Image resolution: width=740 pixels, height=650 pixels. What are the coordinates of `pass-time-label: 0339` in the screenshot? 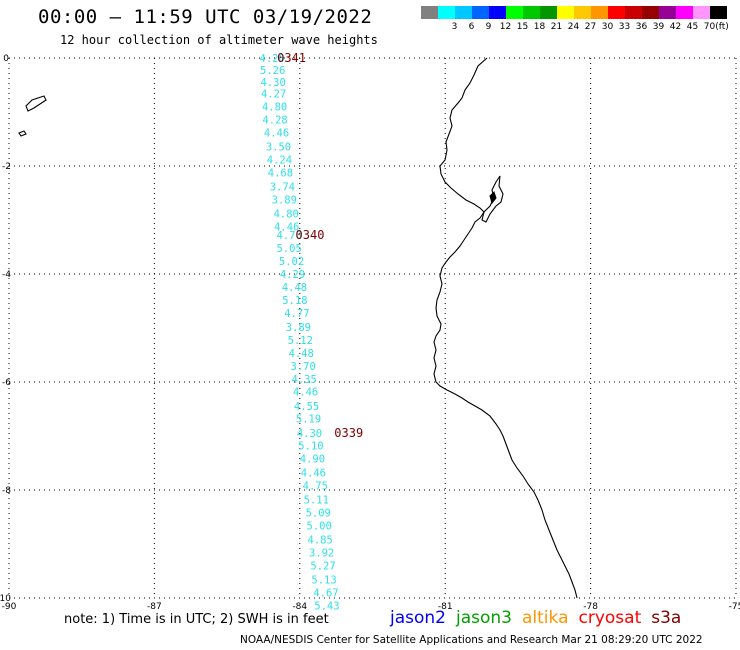 It's located at (348, 433).